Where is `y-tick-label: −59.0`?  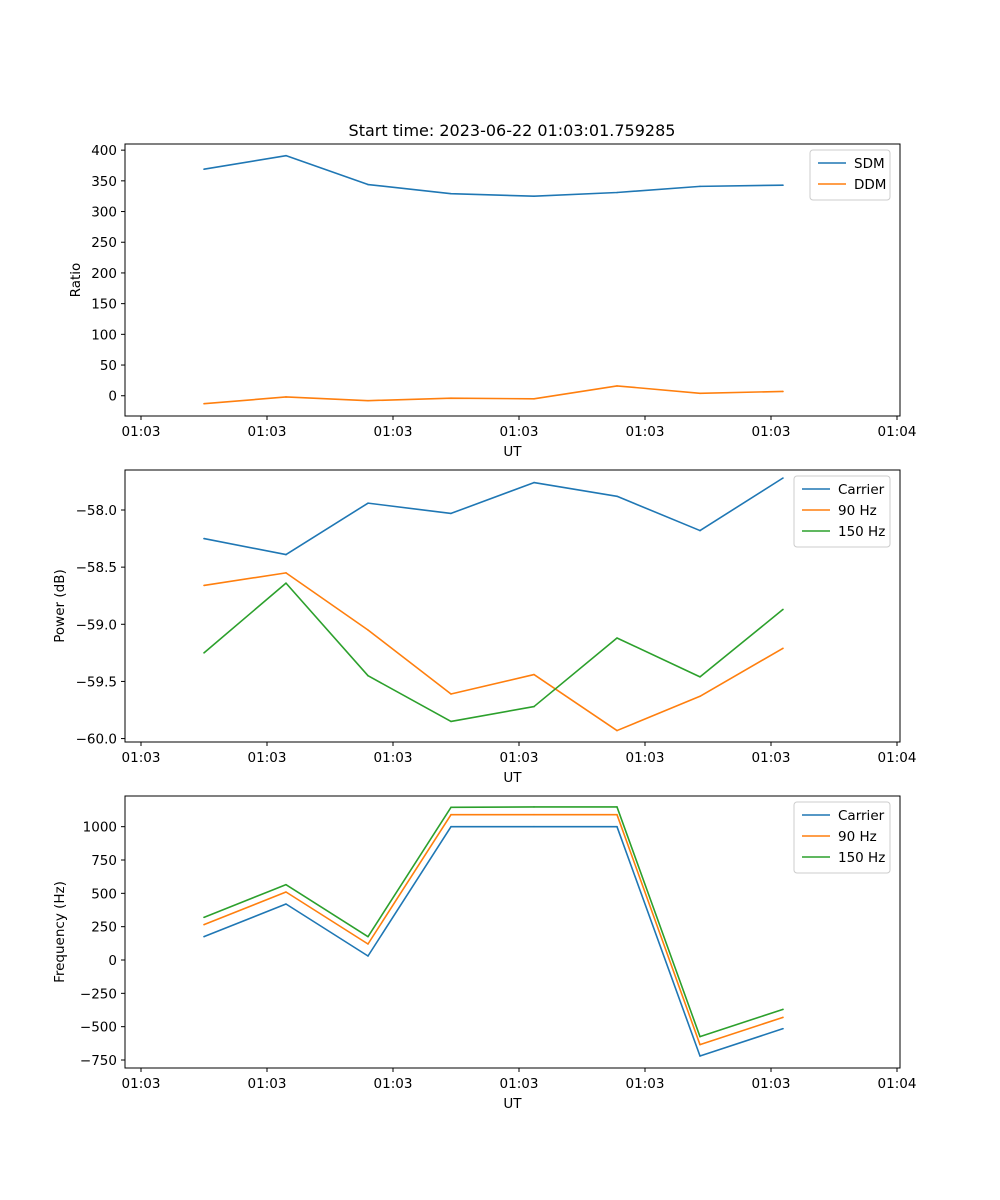 y-tick-label: −59.0 is located at coordinates (96, 625).